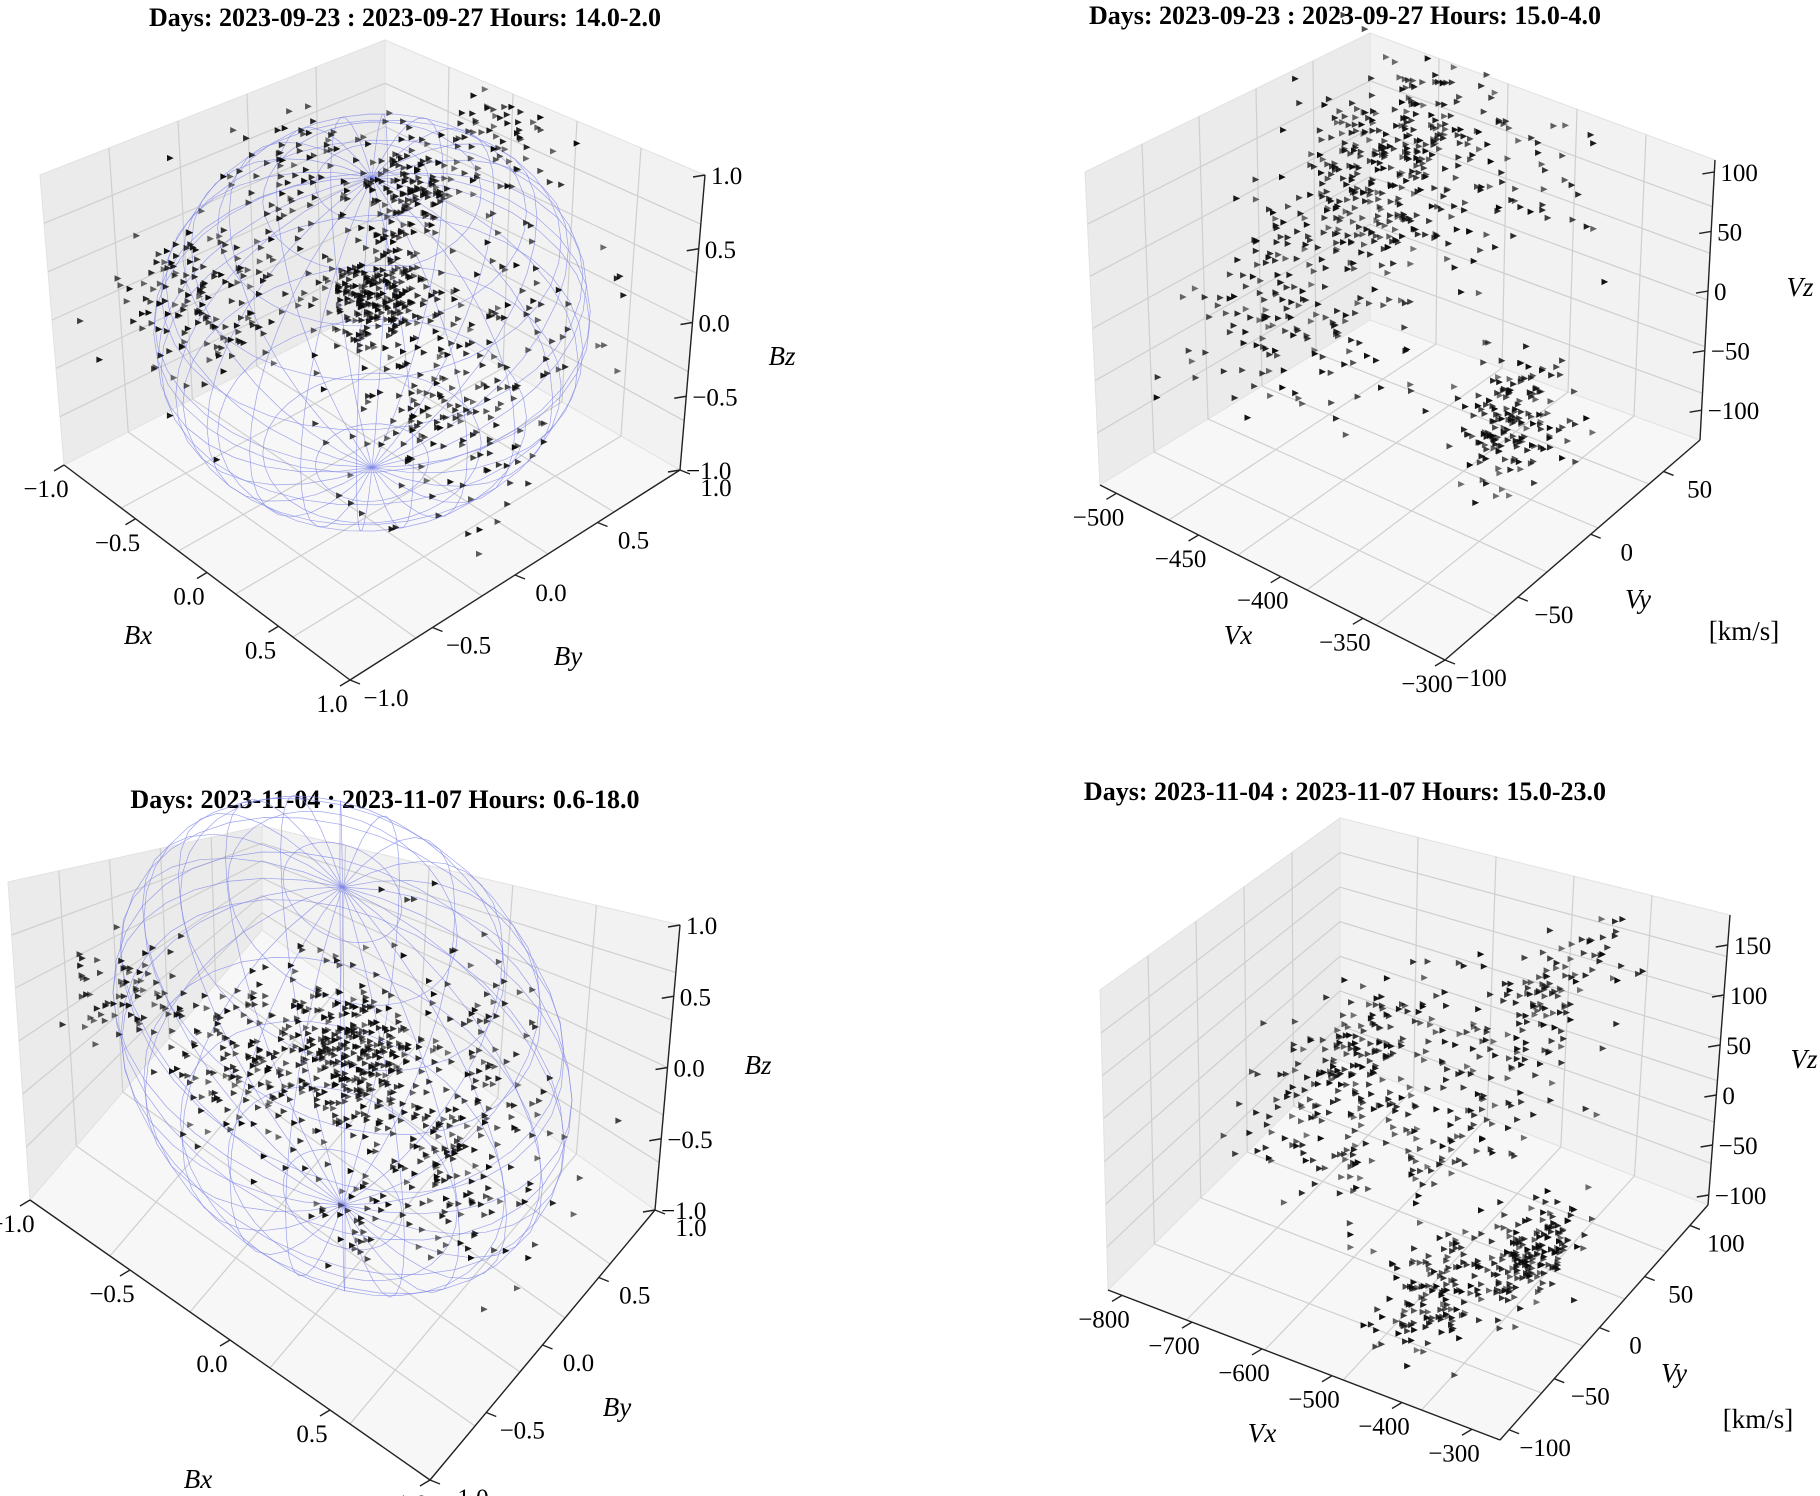 This screenshot has width=1820, height=1496. Describe the element at coordinates (1553, 615) in the screenshot. I see `y-tick-label: −50` at that location.